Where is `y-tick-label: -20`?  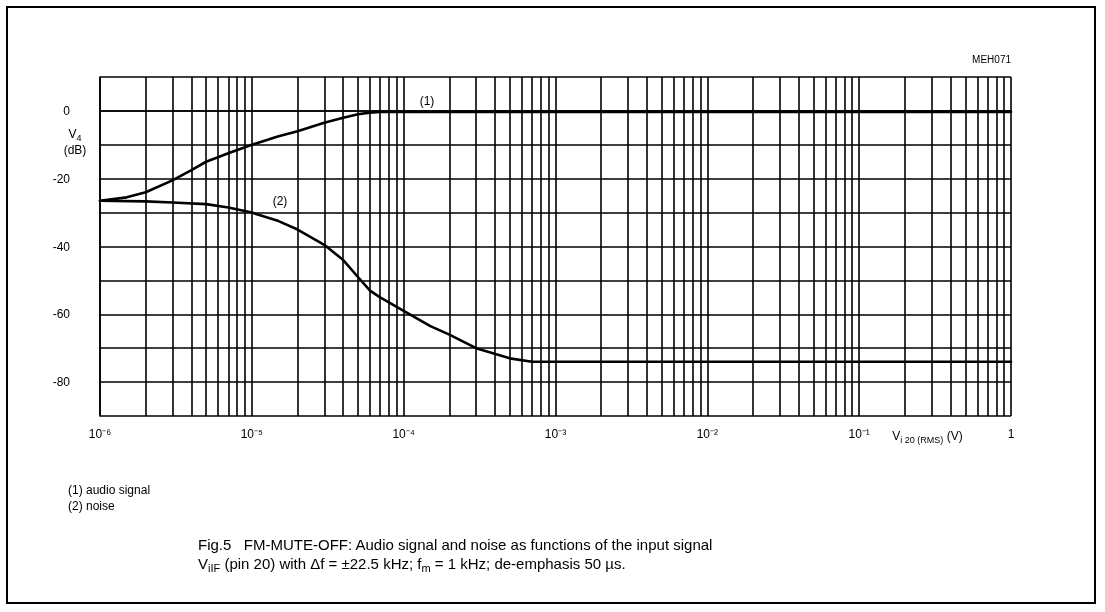 y-tick-label: -20 is located at coordinates (61, 178).